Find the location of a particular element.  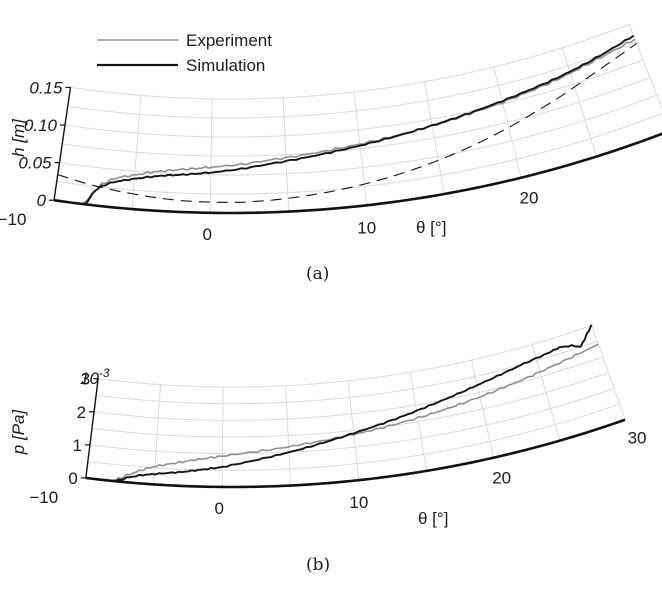

y-tick-label: 3 is located at coordinates (85, 379).